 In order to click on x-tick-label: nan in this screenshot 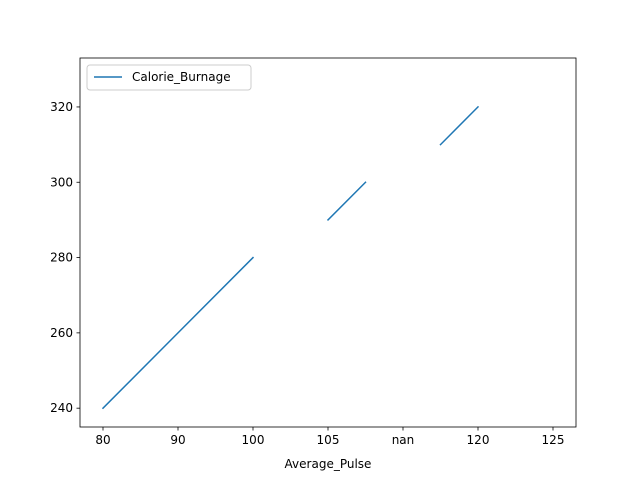, I will do `click(403, 440)`.